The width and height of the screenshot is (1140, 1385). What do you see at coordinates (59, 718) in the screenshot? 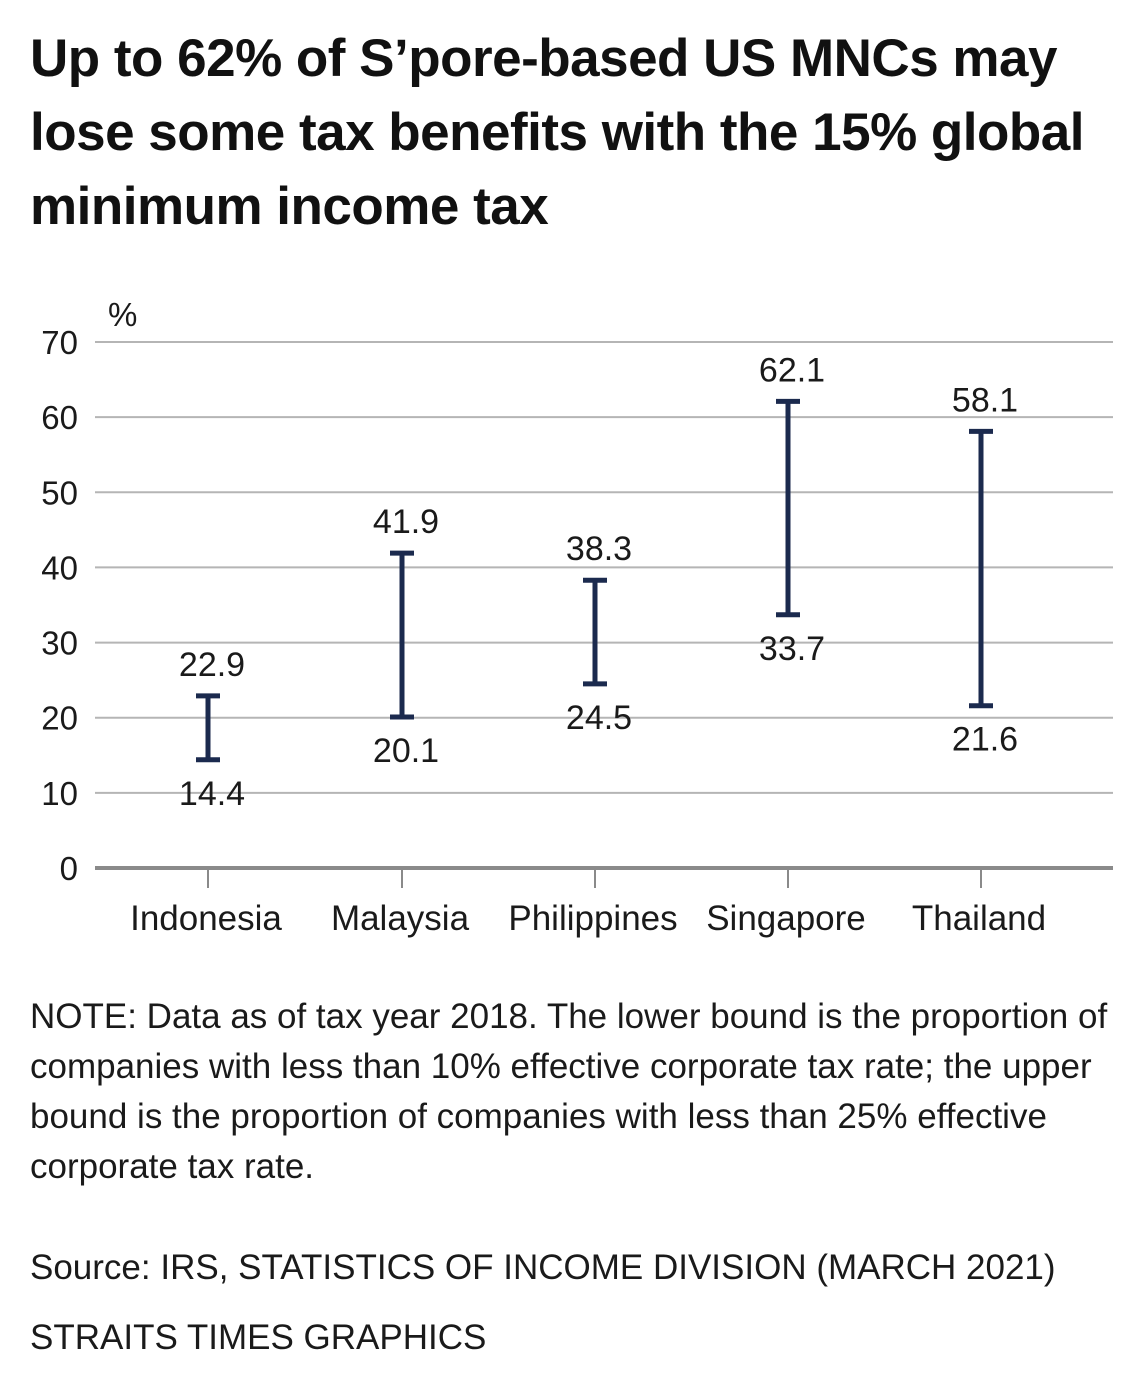
I see `y-tick-label: 20` at bounding box center [59, 718].